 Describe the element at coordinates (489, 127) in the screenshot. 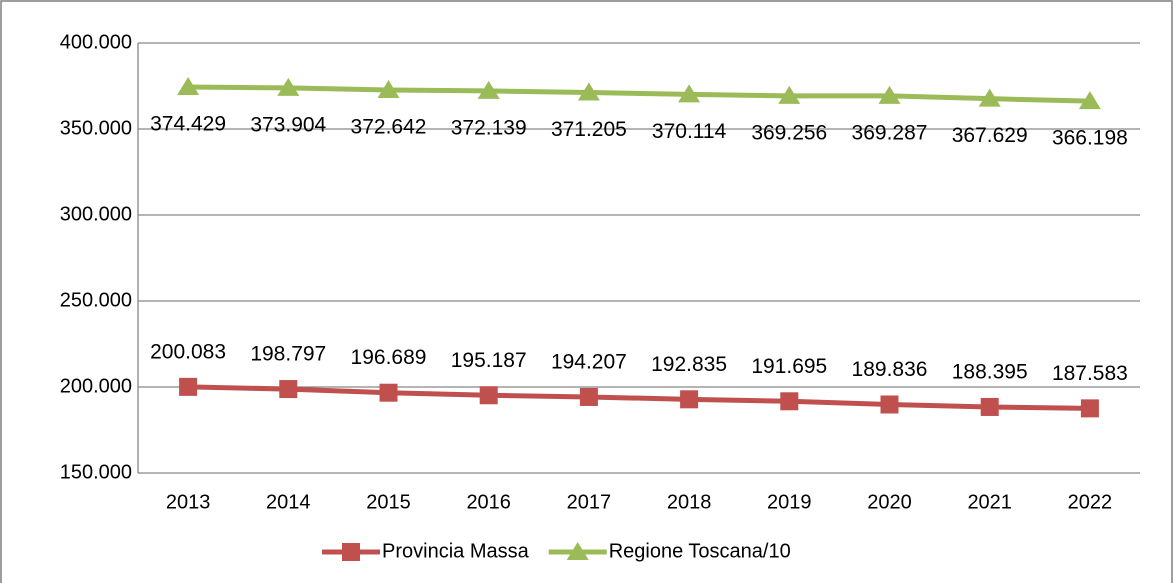

I see `data-label: 372.139` at that location.